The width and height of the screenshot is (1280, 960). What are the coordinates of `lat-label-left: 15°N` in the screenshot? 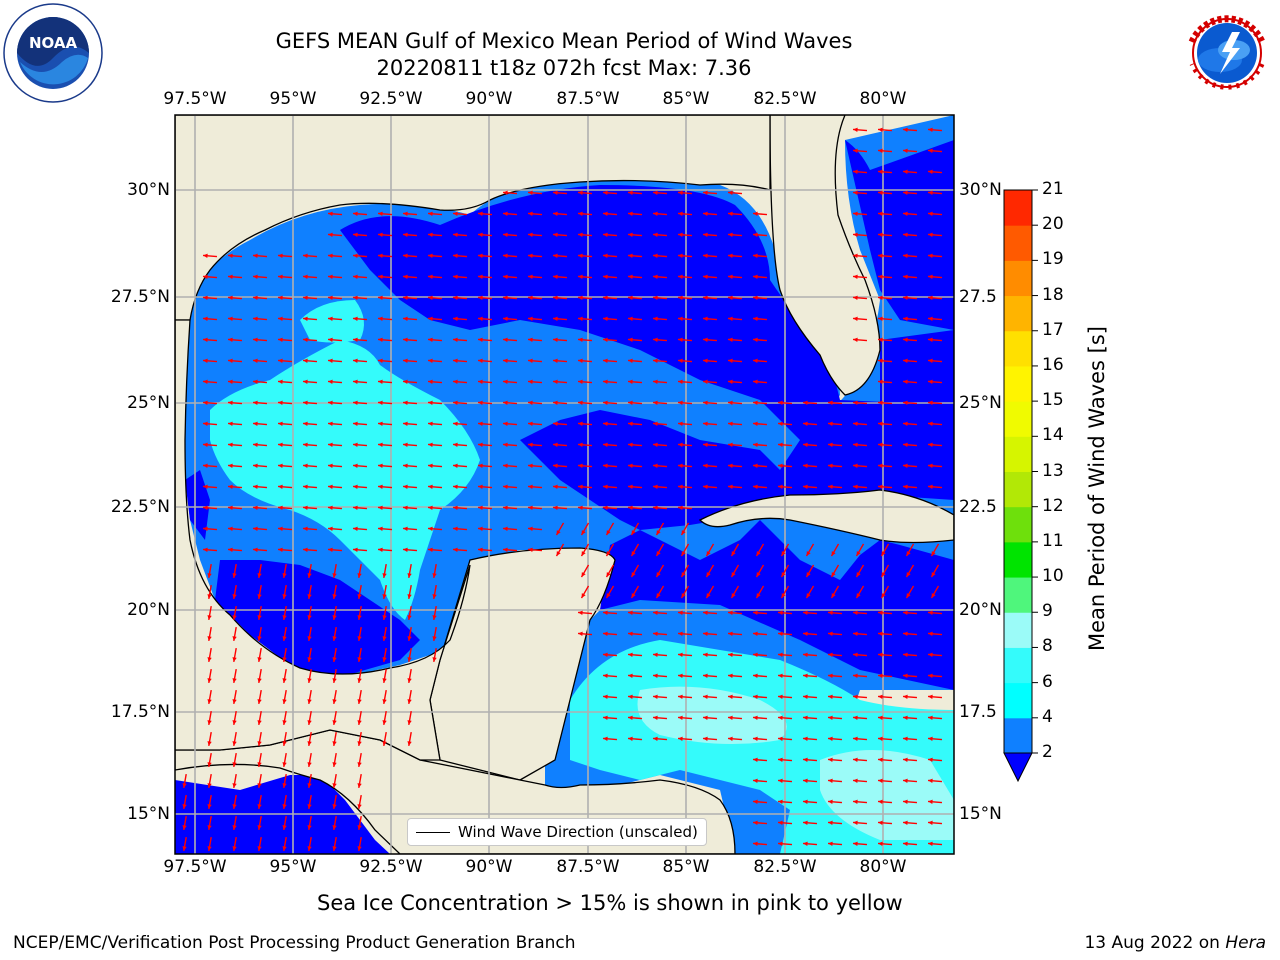 It's located at (148, 814).